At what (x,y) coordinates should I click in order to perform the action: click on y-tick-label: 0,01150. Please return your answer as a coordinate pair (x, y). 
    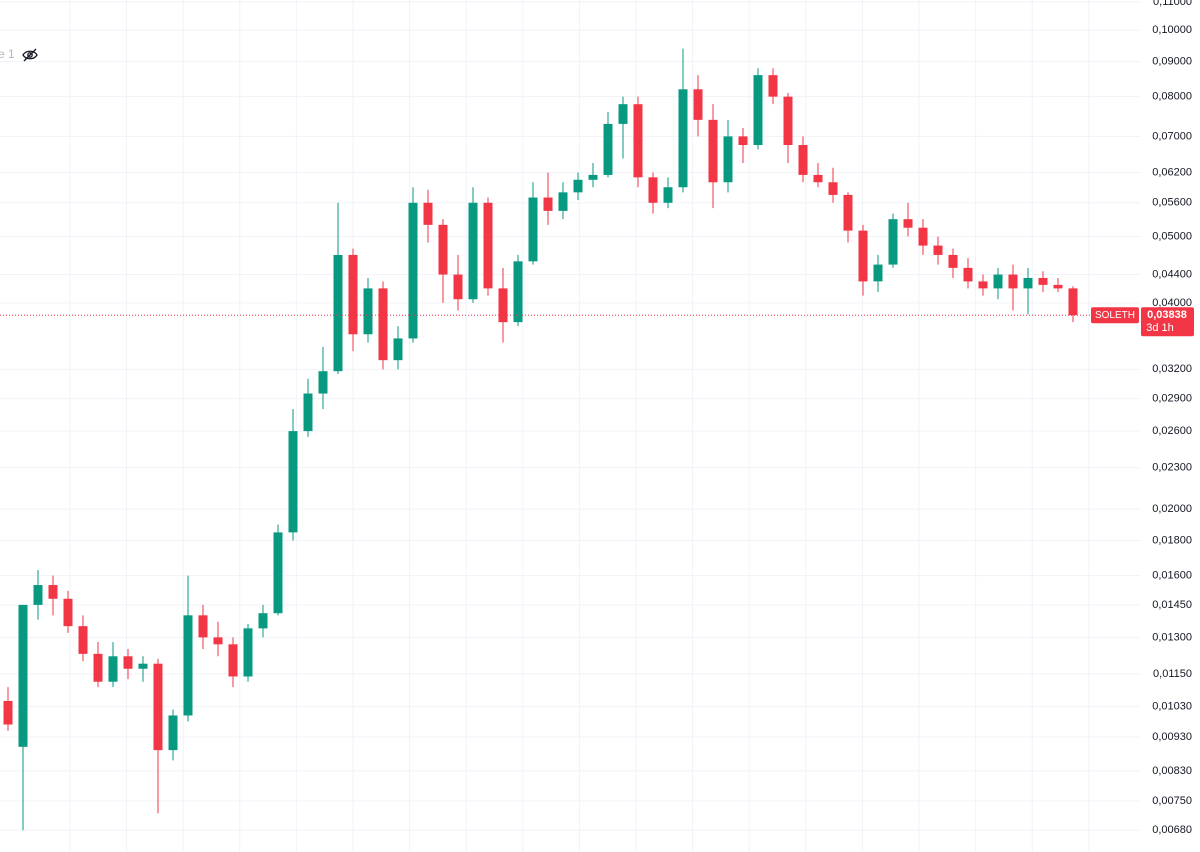
    Looking at the image, I should click on (1172, 674).